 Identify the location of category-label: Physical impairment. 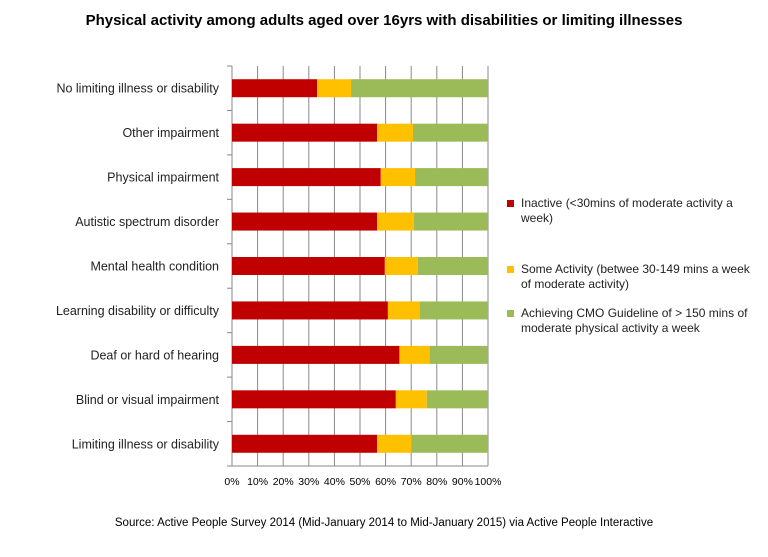
(163, 178).